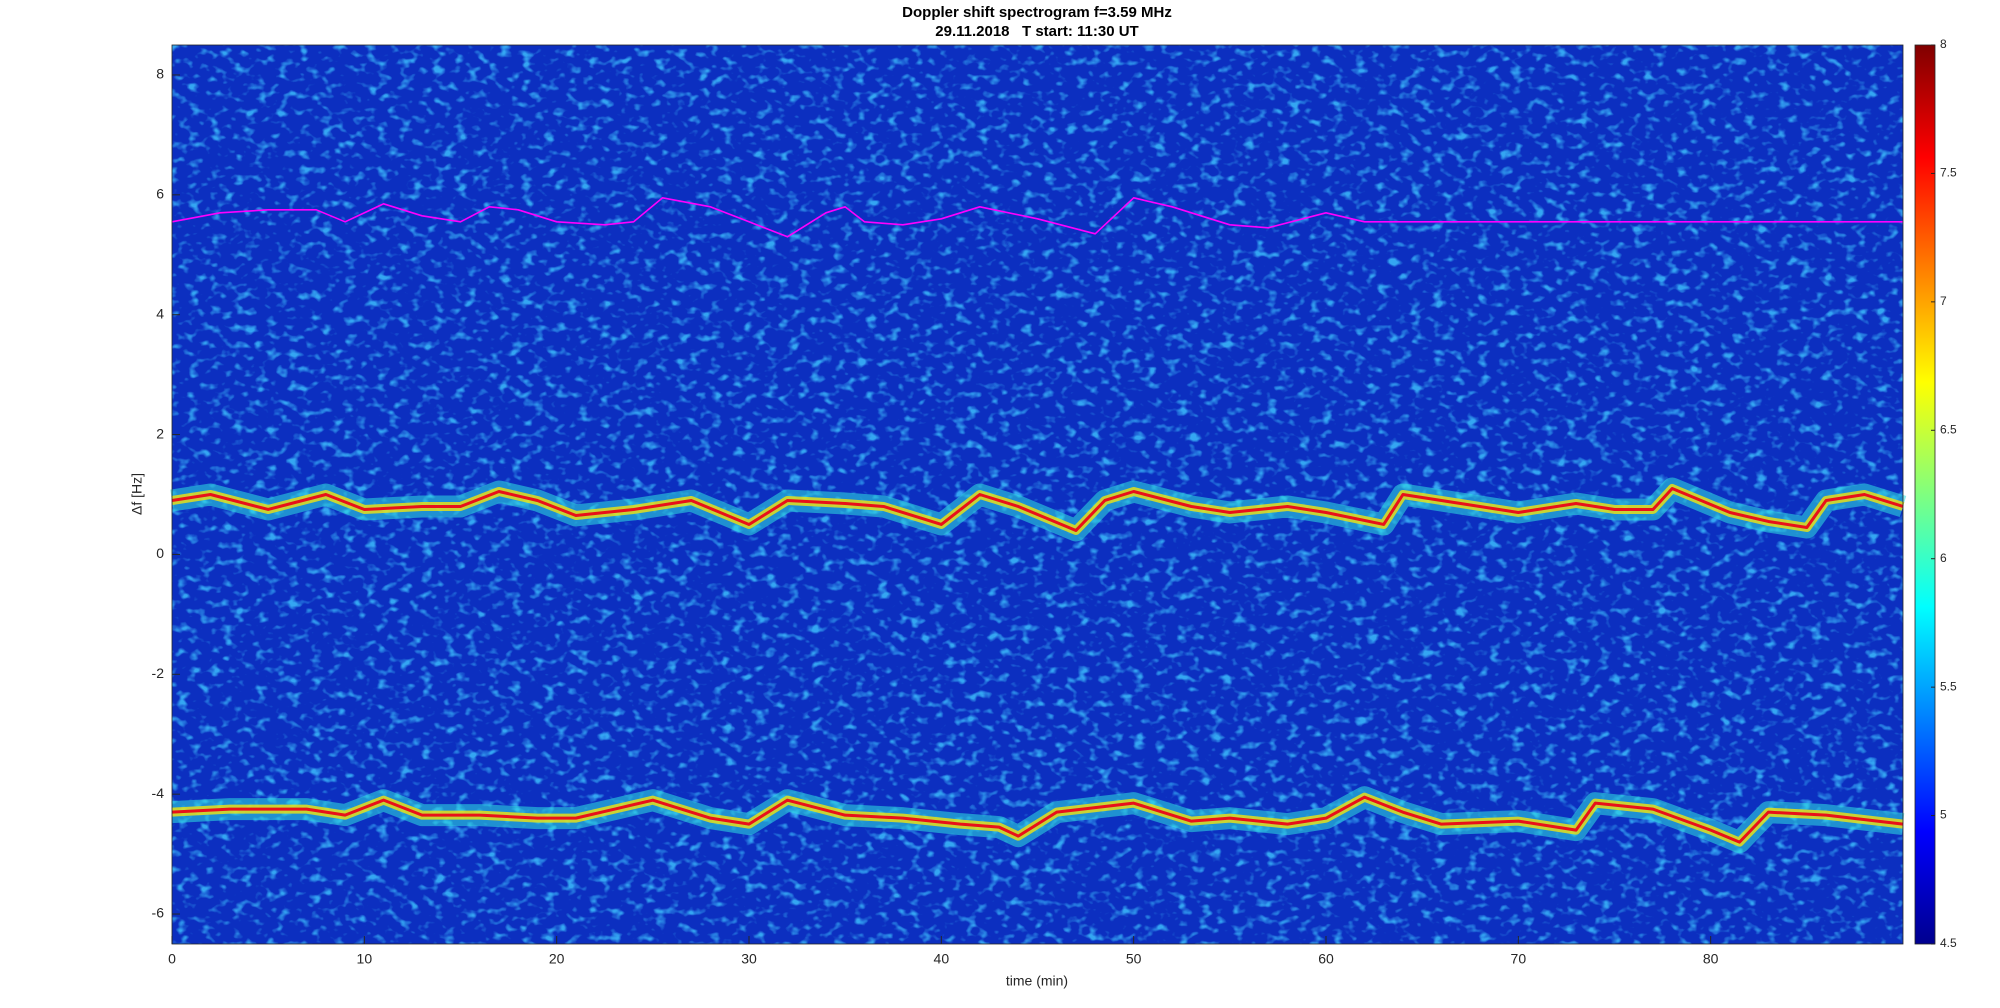 This screenshot has height=1008, width=2000. Describe the element at coordinates (1711, 959) in the screenshot. I see `x-tick-label: 80` at that location.